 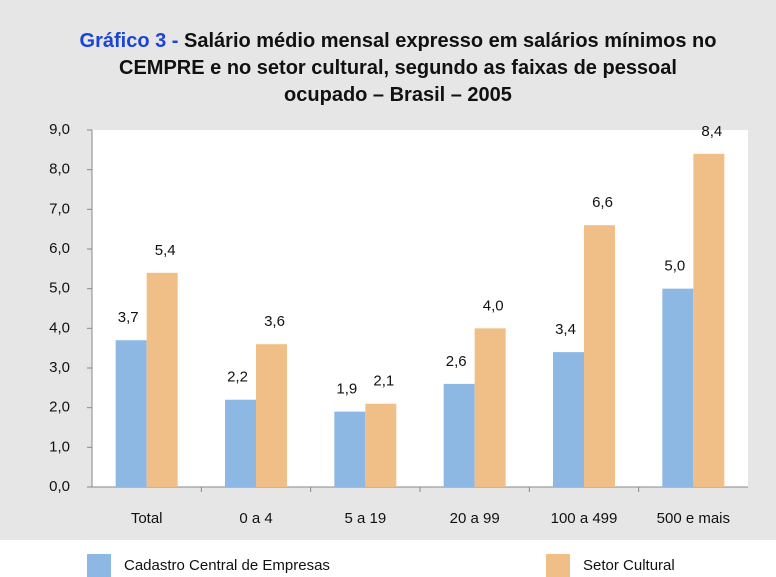 What do you see at coordinates (59, 288) in the screenshot?
I see `y-tick-label: 5,0` at bounding box center [59, 288].